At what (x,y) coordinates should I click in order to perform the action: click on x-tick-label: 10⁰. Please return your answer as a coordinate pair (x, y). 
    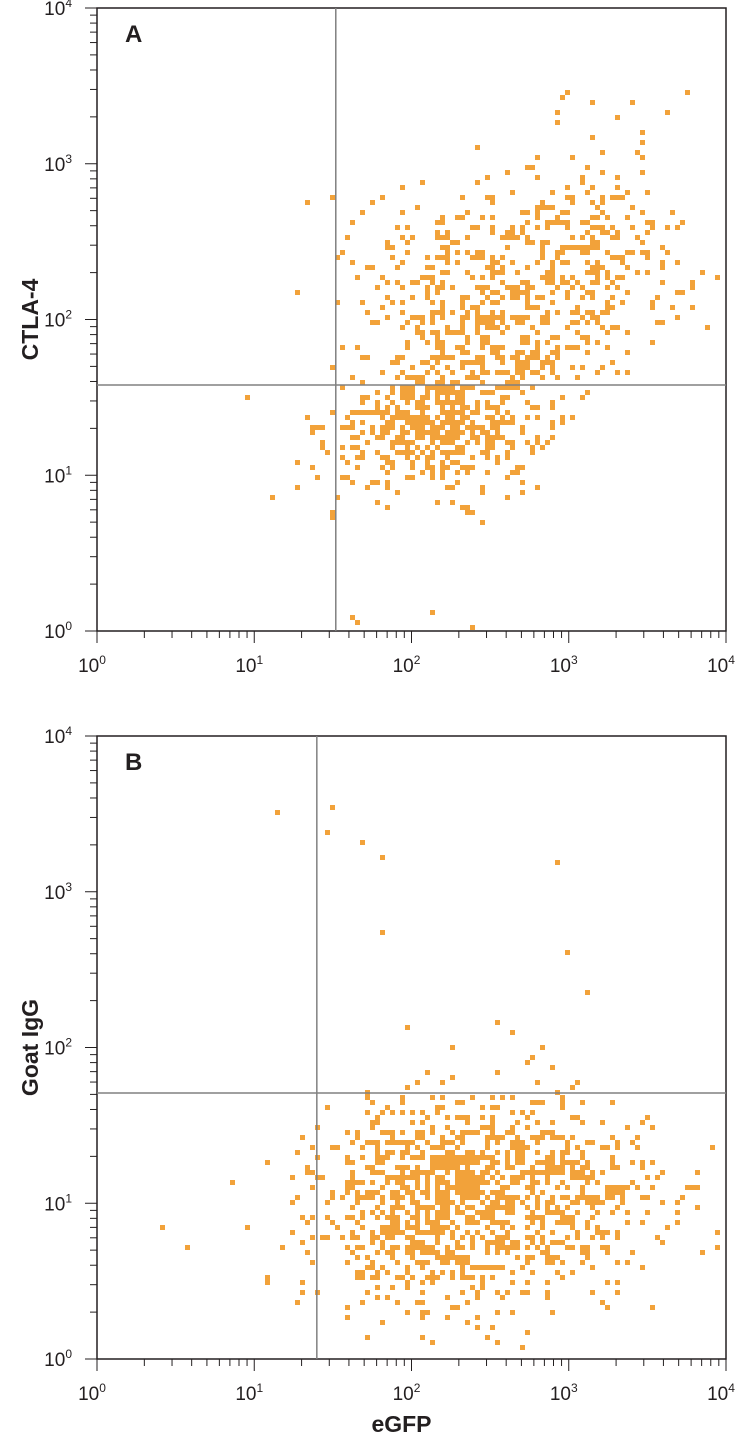
    Looking at the image, I should click on (92, 665).